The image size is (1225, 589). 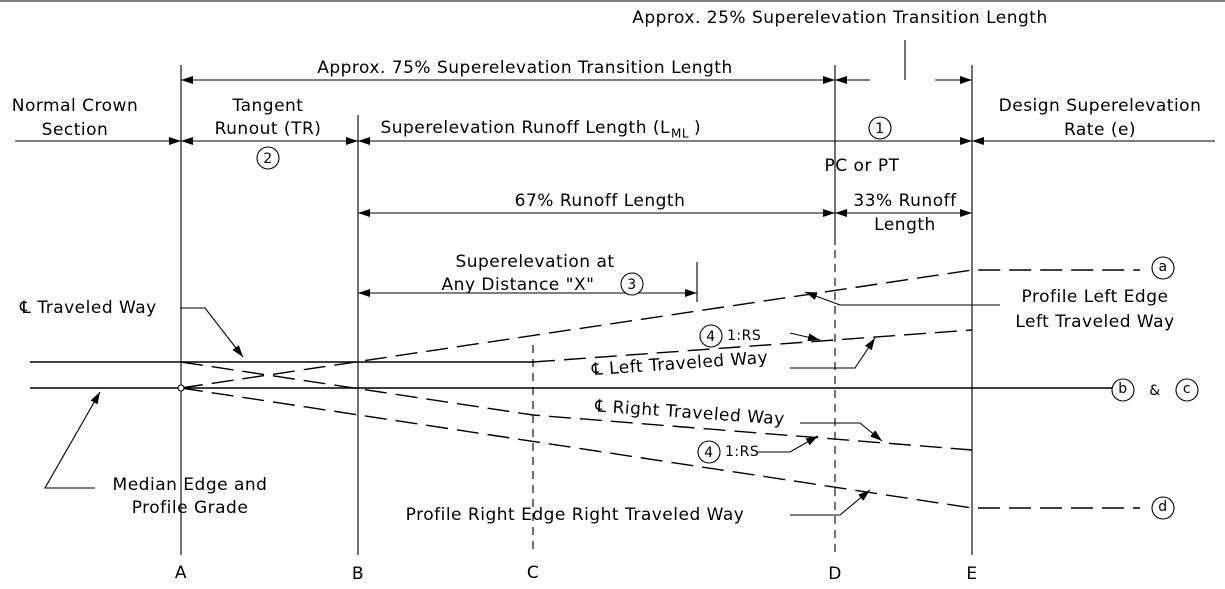 I want to click on profile-marker: b, so click(x=1122, y=389).